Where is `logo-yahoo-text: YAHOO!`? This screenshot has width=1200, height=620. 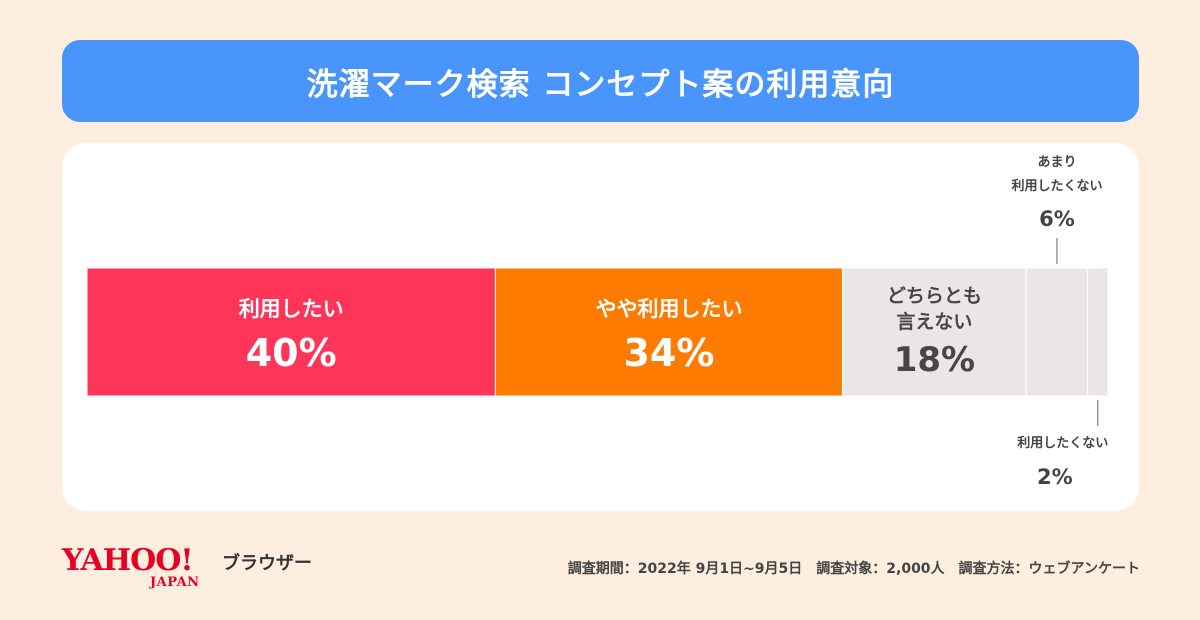
logo-yahoo-text: YAHOO! is located at coordinates (128, 560).